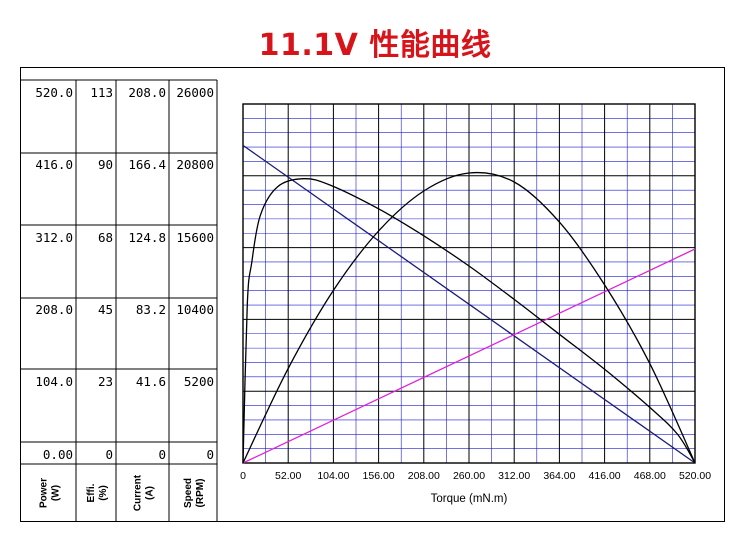 The image size is (750, 555). Describe the element at coordinates (243, 476) in the screenshot. I see `x-tick-label: 0` at that location.